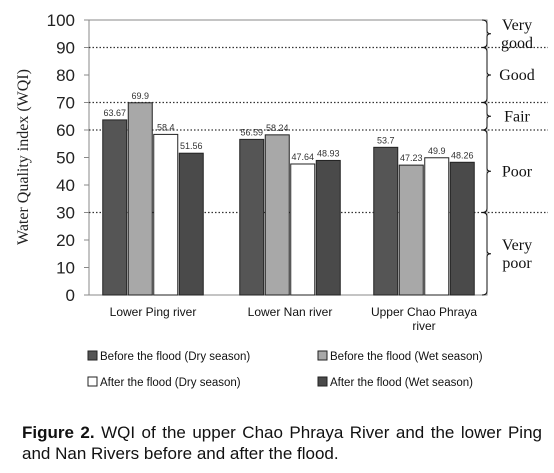 The image size is (554, 473). Describe the element at coordinates (65, 48) in the screenshot. I see `y-tick-label: 90` at that location.